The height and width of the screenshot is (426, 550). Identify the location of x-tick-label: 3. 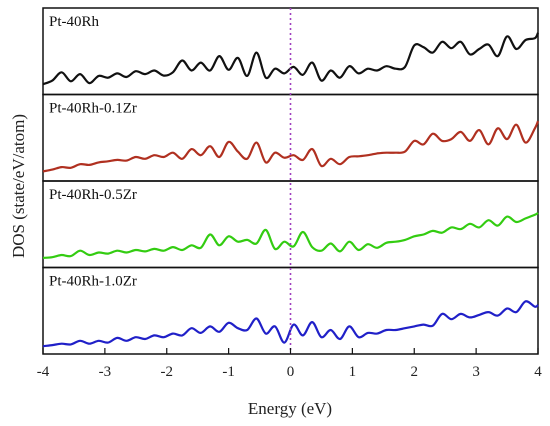
(476, 372).